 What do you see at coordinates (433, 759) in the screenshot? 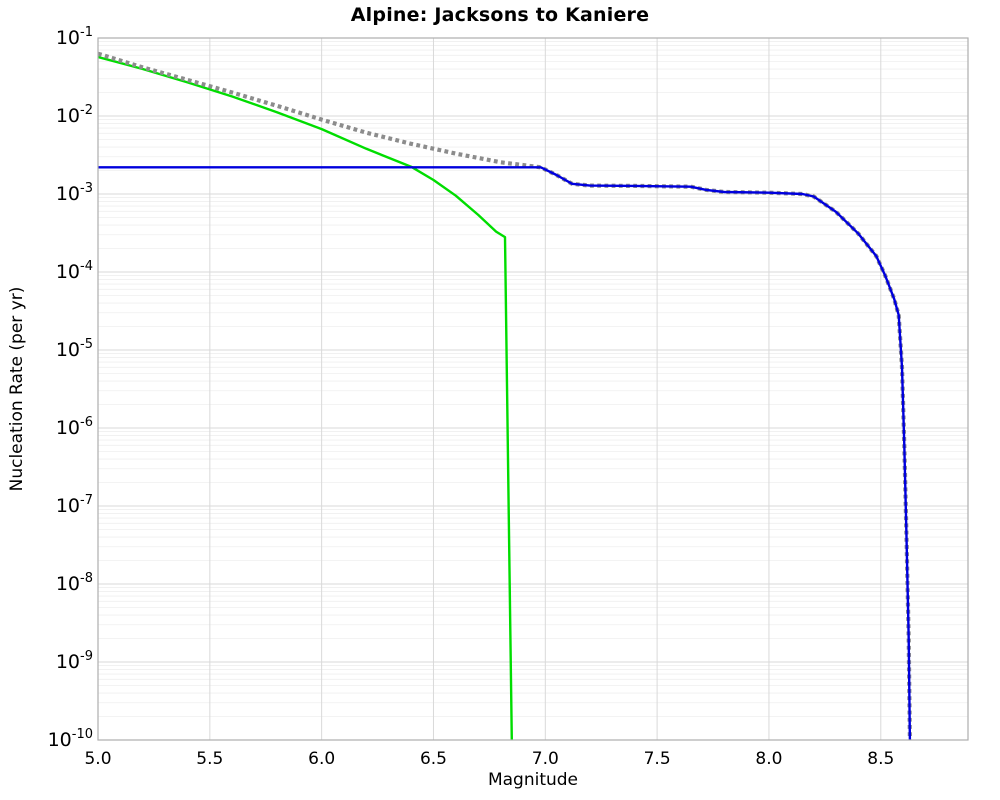
I see `x-tick-label: 6.5` at bounding box center [433, 759].